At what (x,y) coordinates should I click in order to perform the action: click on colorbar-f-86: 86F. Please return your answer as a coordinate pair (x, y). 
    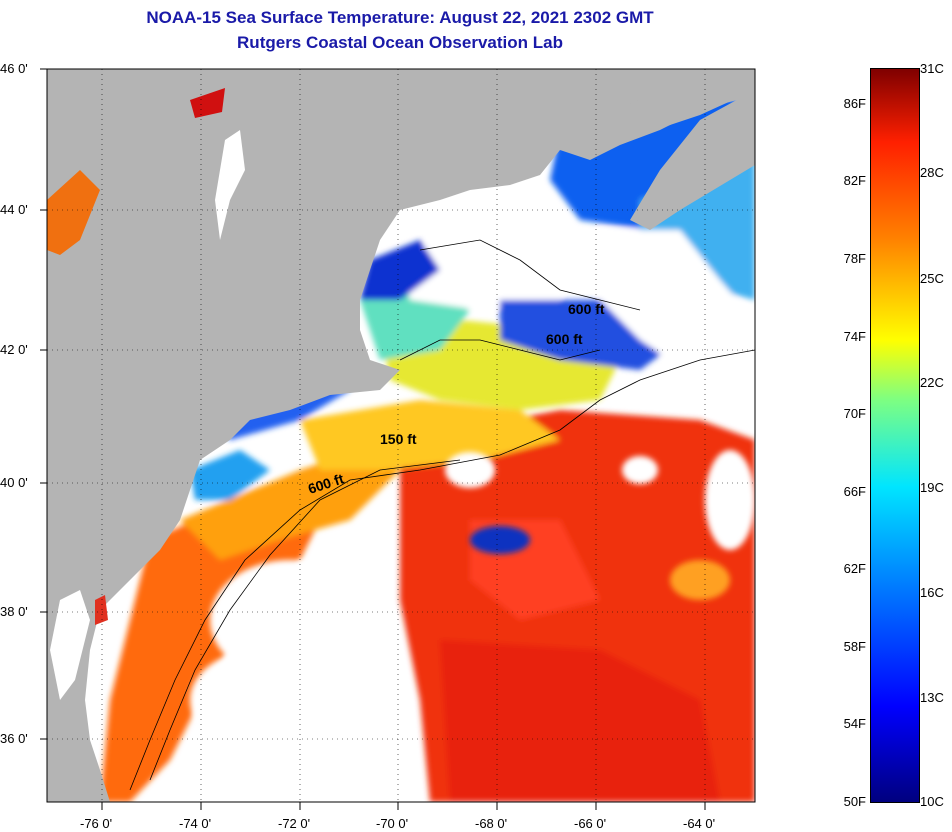
    Looking at the image, I should click on (854, 103).